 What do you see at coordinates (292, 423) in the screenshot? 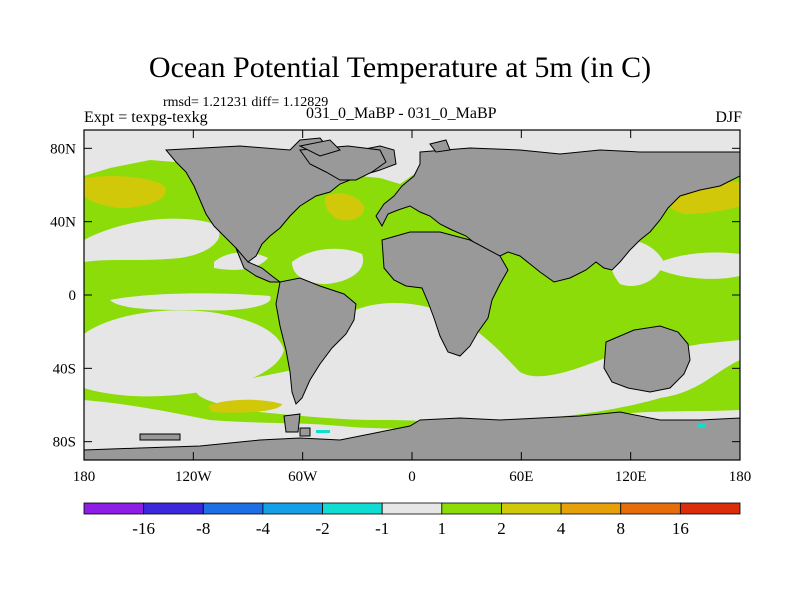
I see `land-antarctic-peninsula` at bounding box center [292, 423].